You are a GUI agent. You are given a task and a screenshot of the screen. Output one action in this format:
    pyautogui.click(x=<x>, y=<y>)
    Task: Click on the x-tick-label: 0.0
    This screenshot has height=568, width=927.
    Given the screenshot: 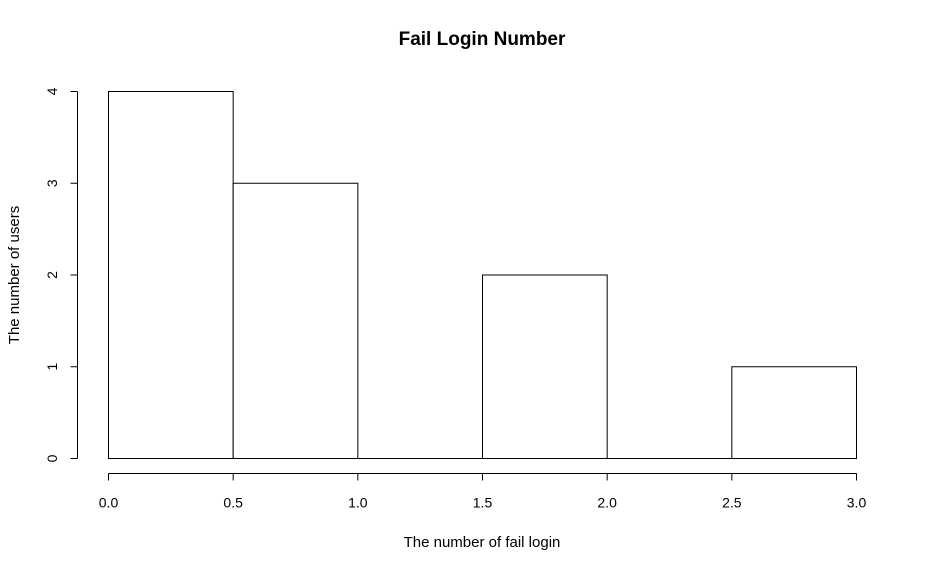 What is the action you would take?
    pyautogui.click(x=109, y=503)
    